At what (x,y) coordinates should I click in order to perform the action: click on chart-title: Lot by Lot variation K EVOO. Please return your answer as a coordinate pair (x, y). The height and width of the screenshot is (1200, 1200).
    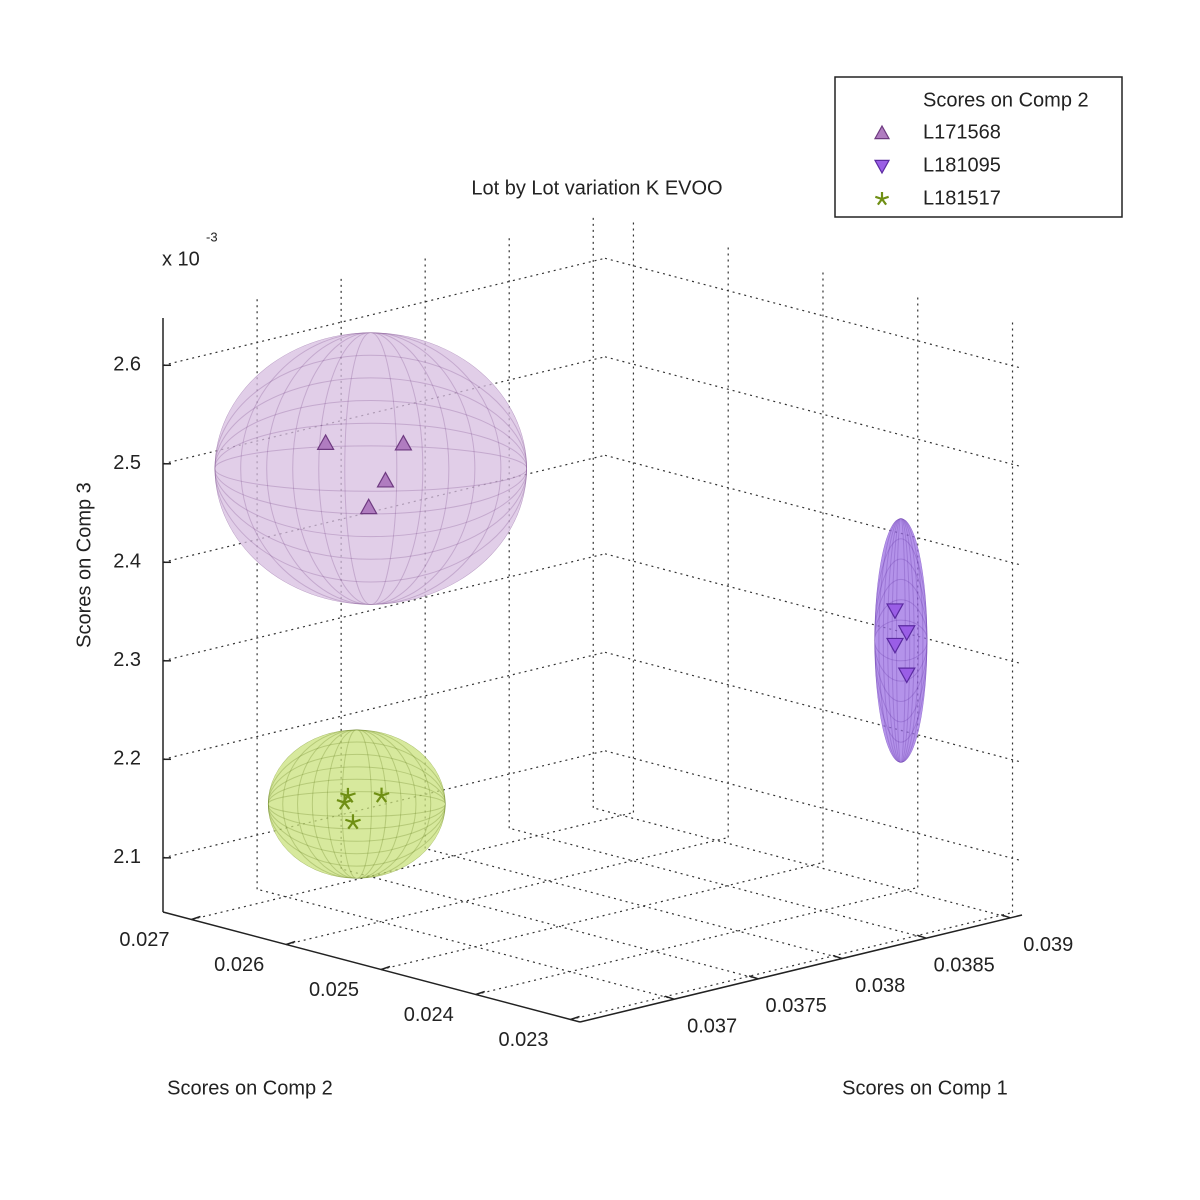
    Looking at the image, I should click on (596, 188).